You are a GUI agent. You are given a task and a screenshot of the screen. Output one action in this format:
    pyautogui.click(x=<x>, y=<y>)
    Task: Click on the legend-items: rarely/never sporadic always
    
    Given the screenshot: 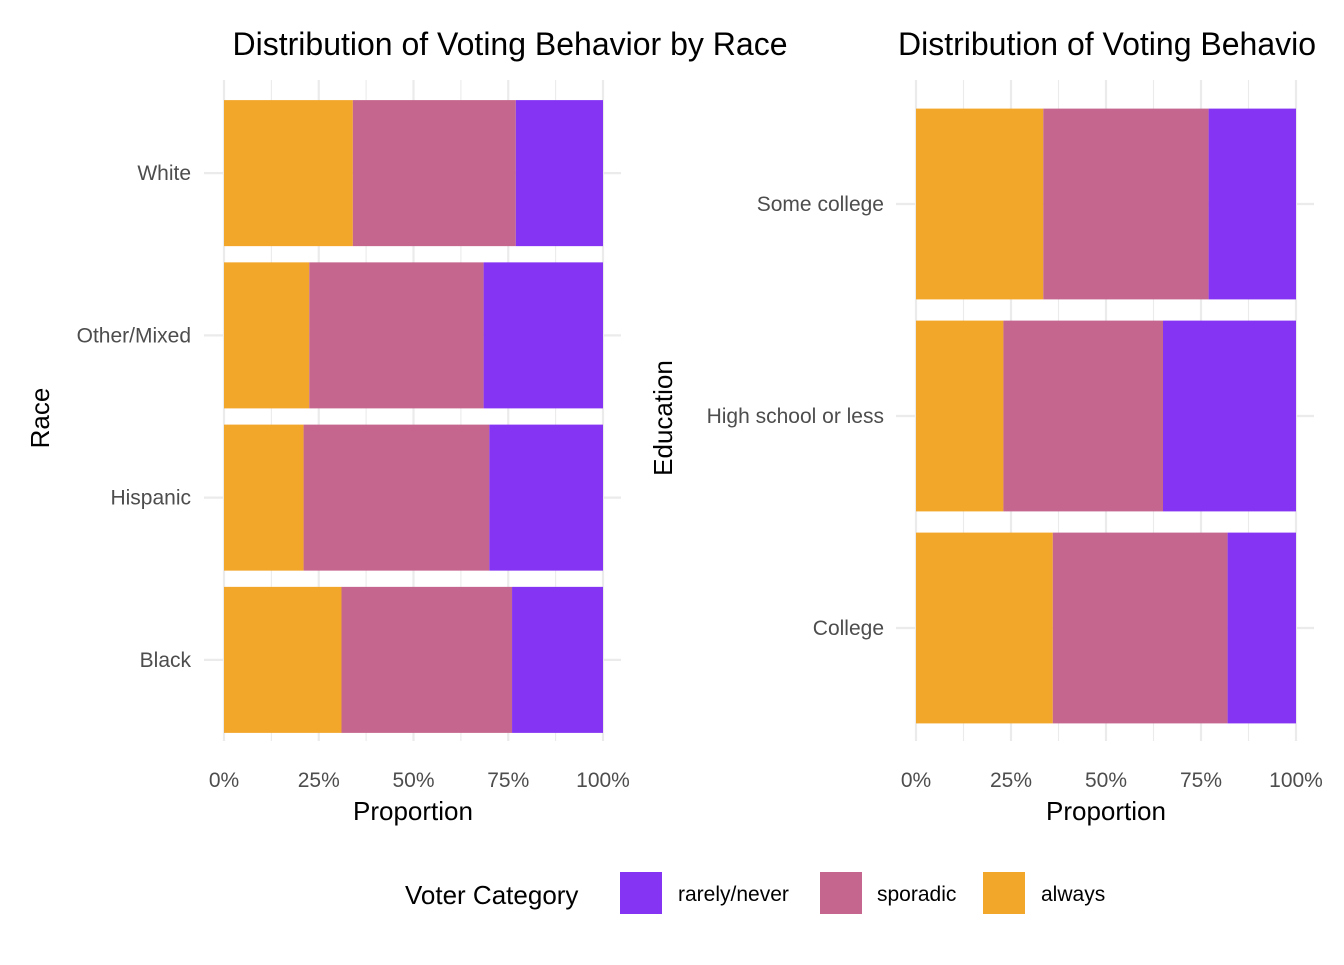 What is the action you would take?
    pyautogui.click(x=862, y=893)
    